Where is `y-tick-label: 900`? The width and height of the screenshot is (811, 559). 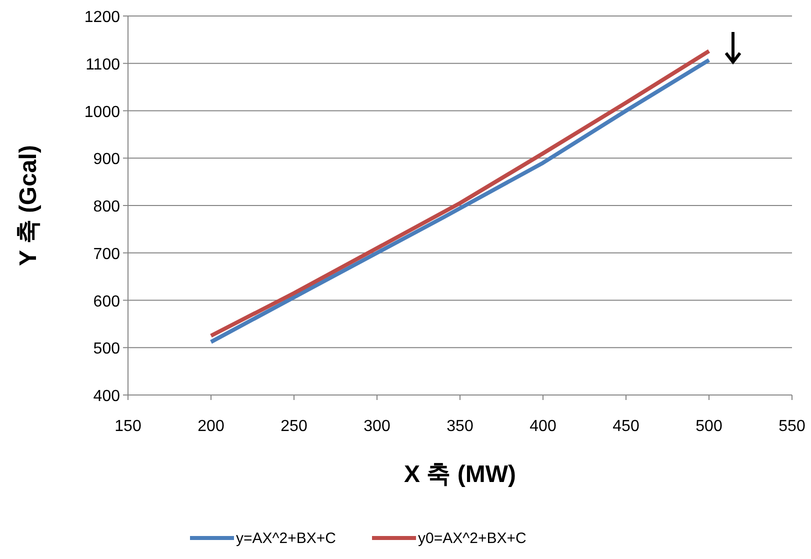 y-tick-label: 900 is located at coordinates (106, 159).